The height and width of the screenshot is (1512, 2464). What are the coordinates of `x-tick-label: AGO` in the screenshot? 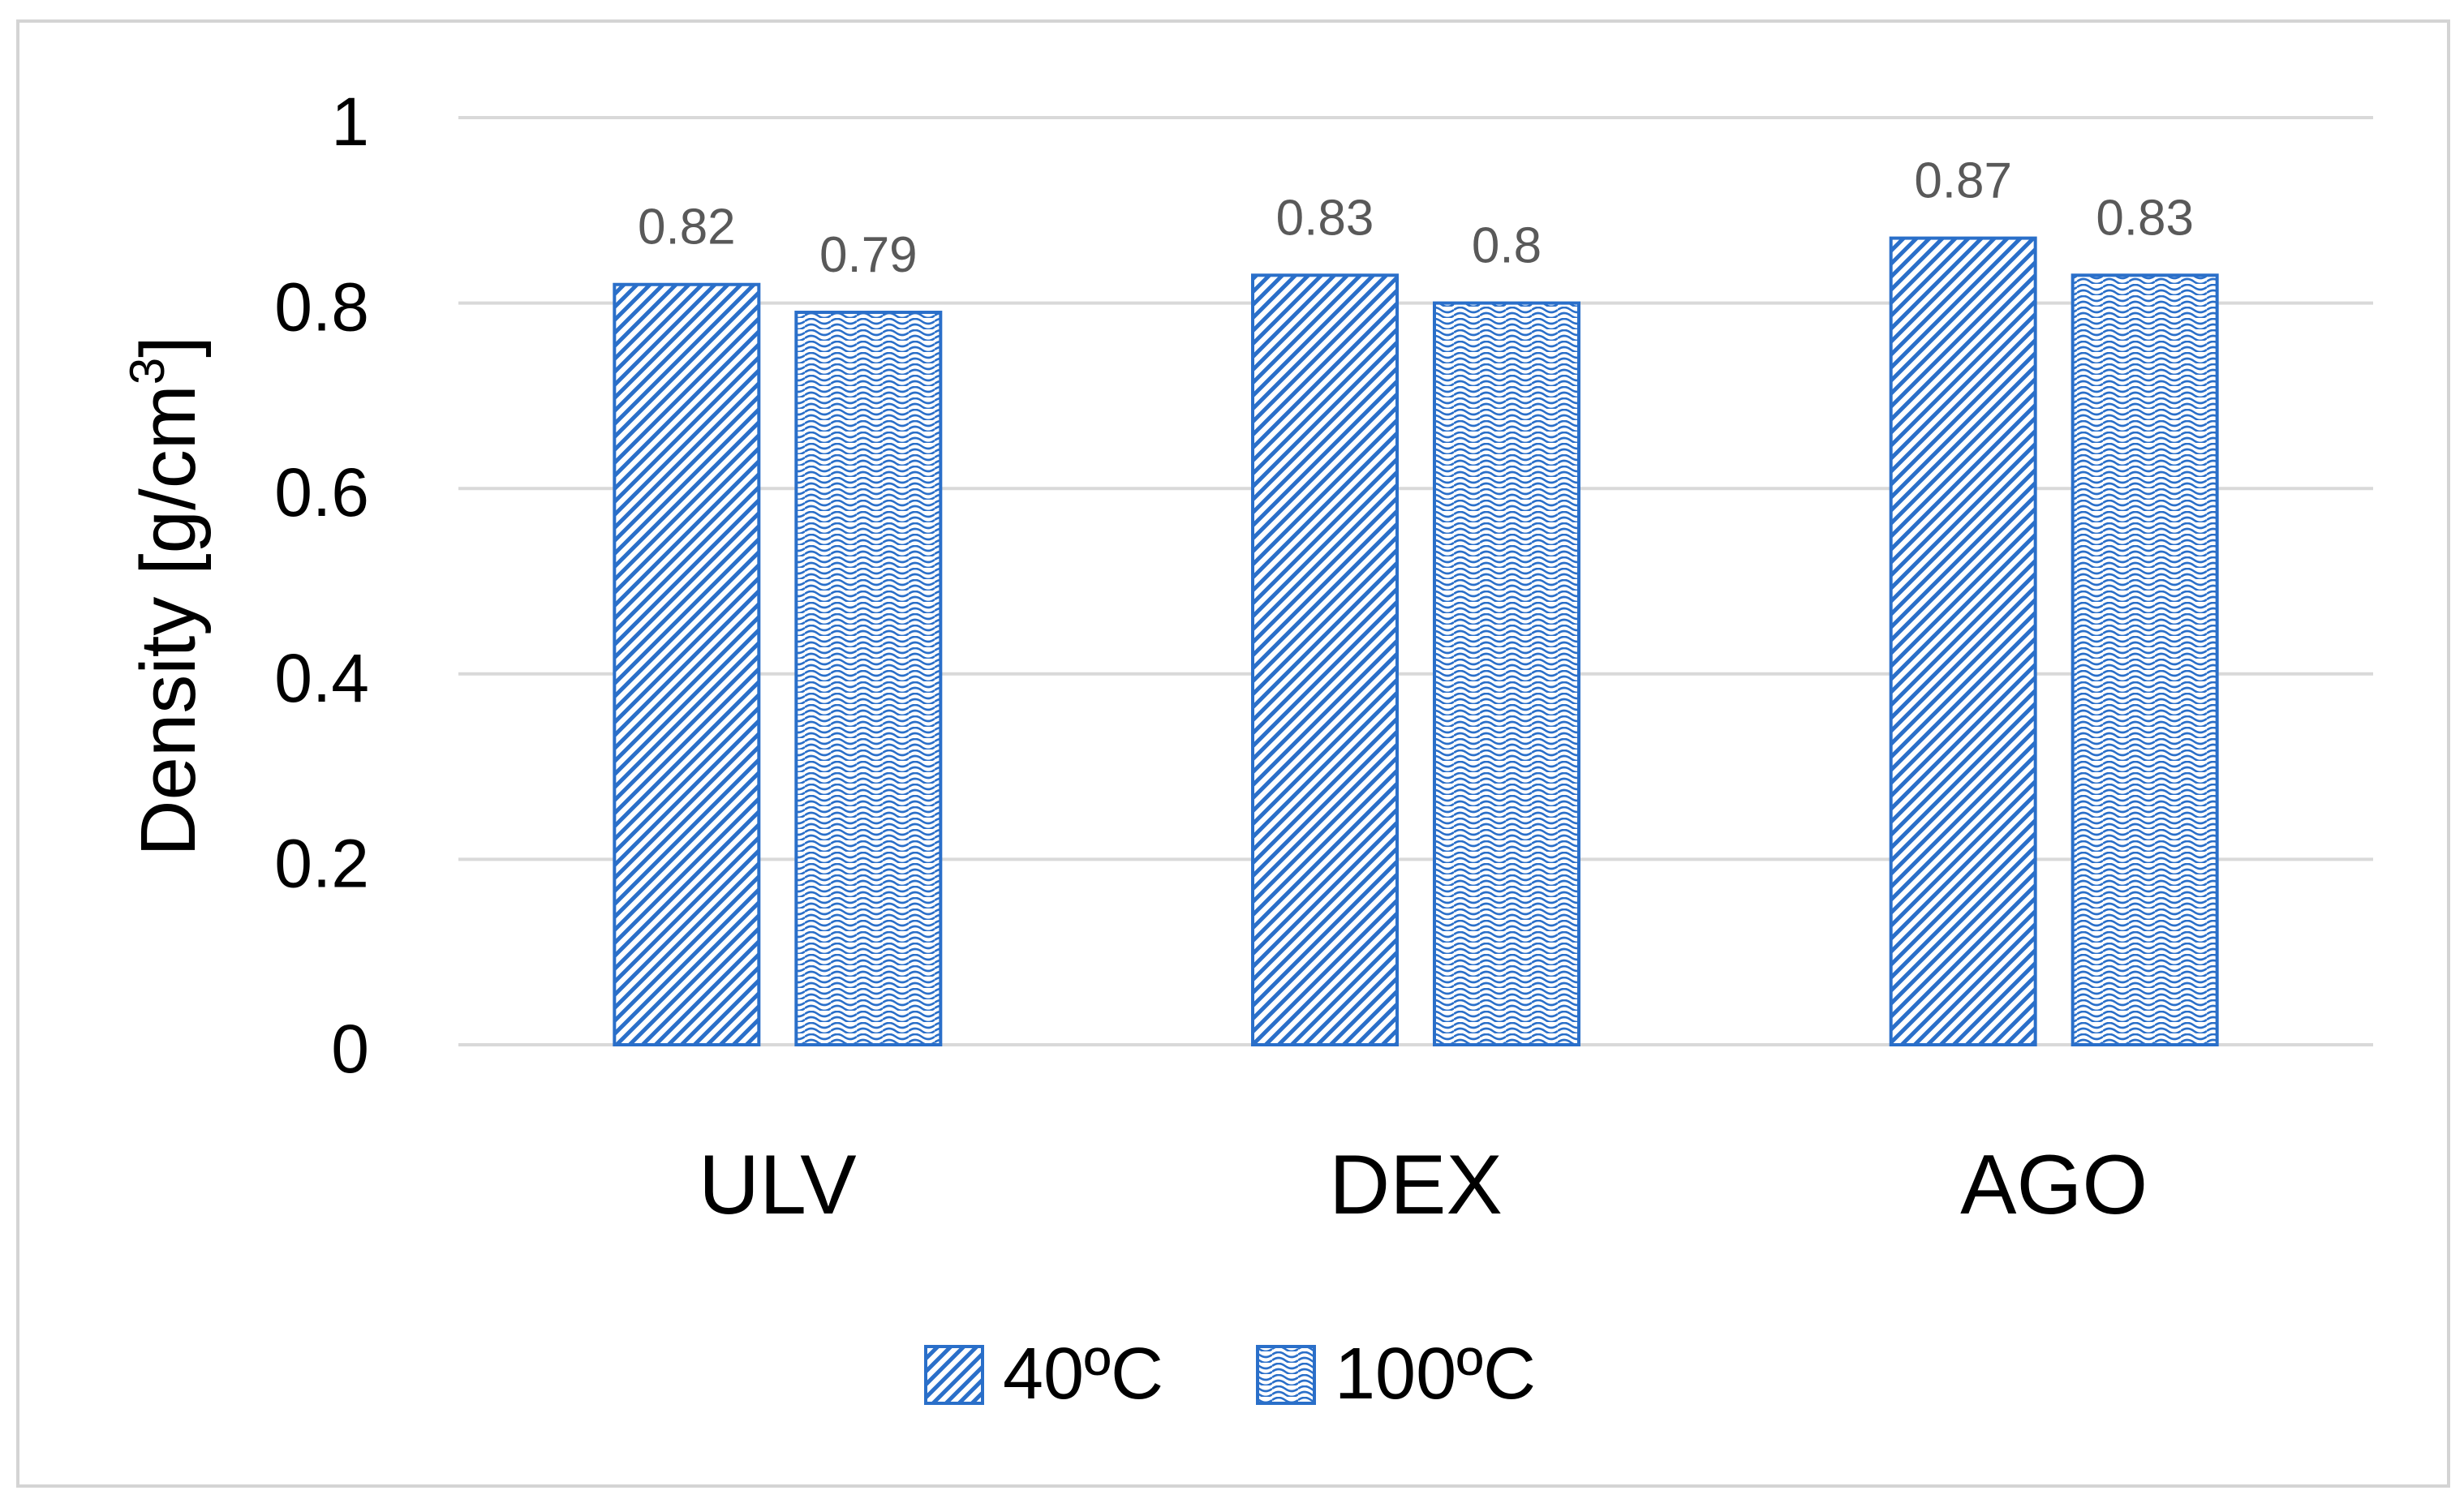 It's located at (2054, 1185).